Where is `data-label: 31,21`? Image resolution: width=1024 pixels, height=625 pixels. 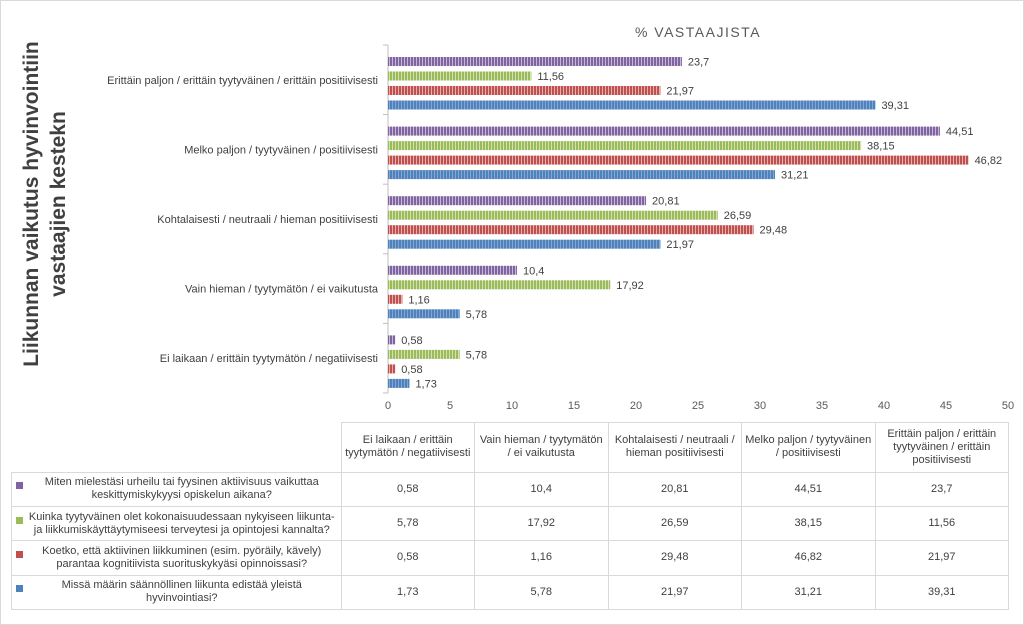
data-label: 31,21 is located at coordinates (795, 176).